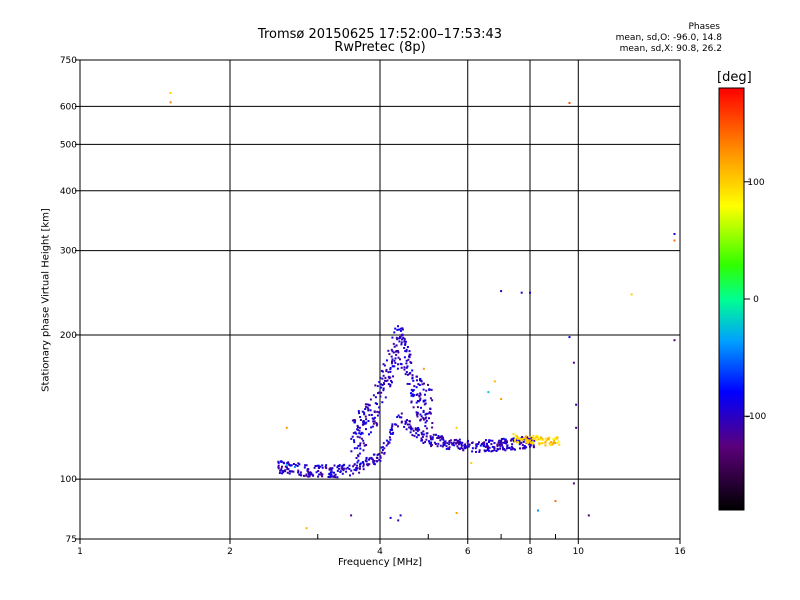 The height and width of the screenshot is (600, 800). I want to click on phase-stats-heading: Phases, so click(704, 27).